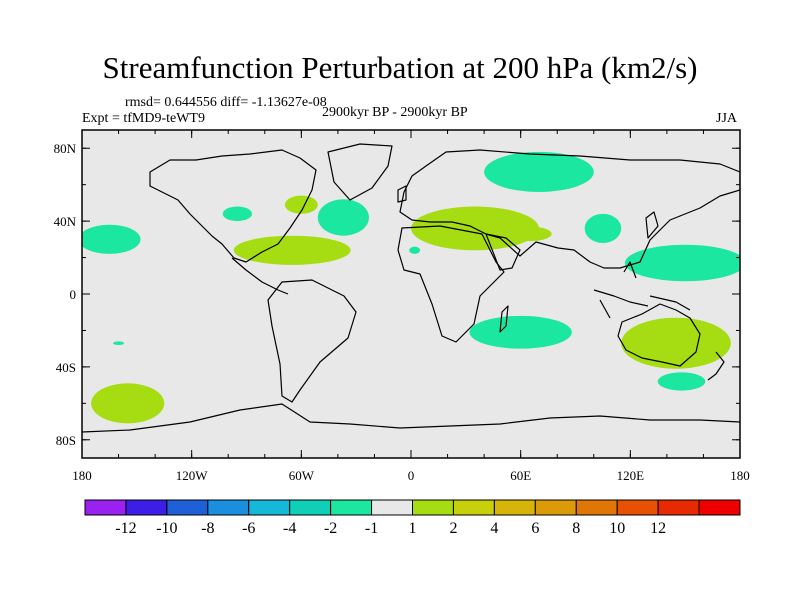 This screenshot has height=600, width=800. What do you see at coordinates (659, 335) in the screenshot?
I see `coastline-australia` at bounding box center [659, 335].